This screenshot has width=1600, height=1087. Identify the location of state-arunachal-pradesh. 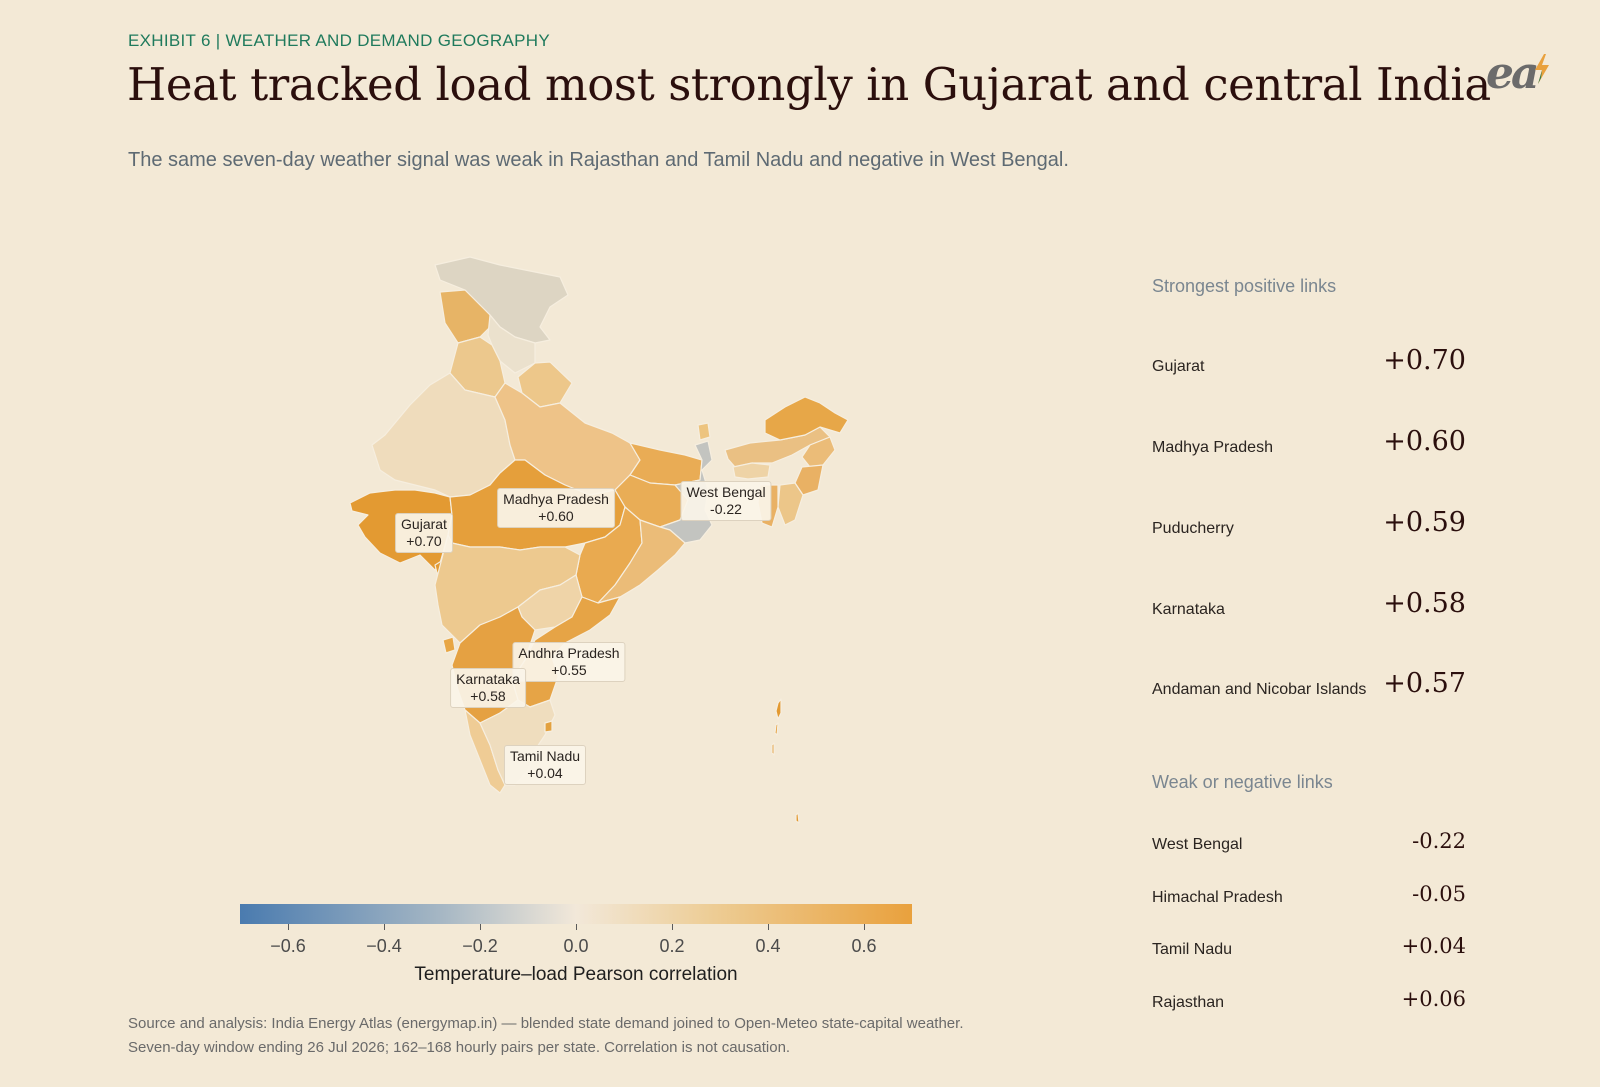
(806, 418).